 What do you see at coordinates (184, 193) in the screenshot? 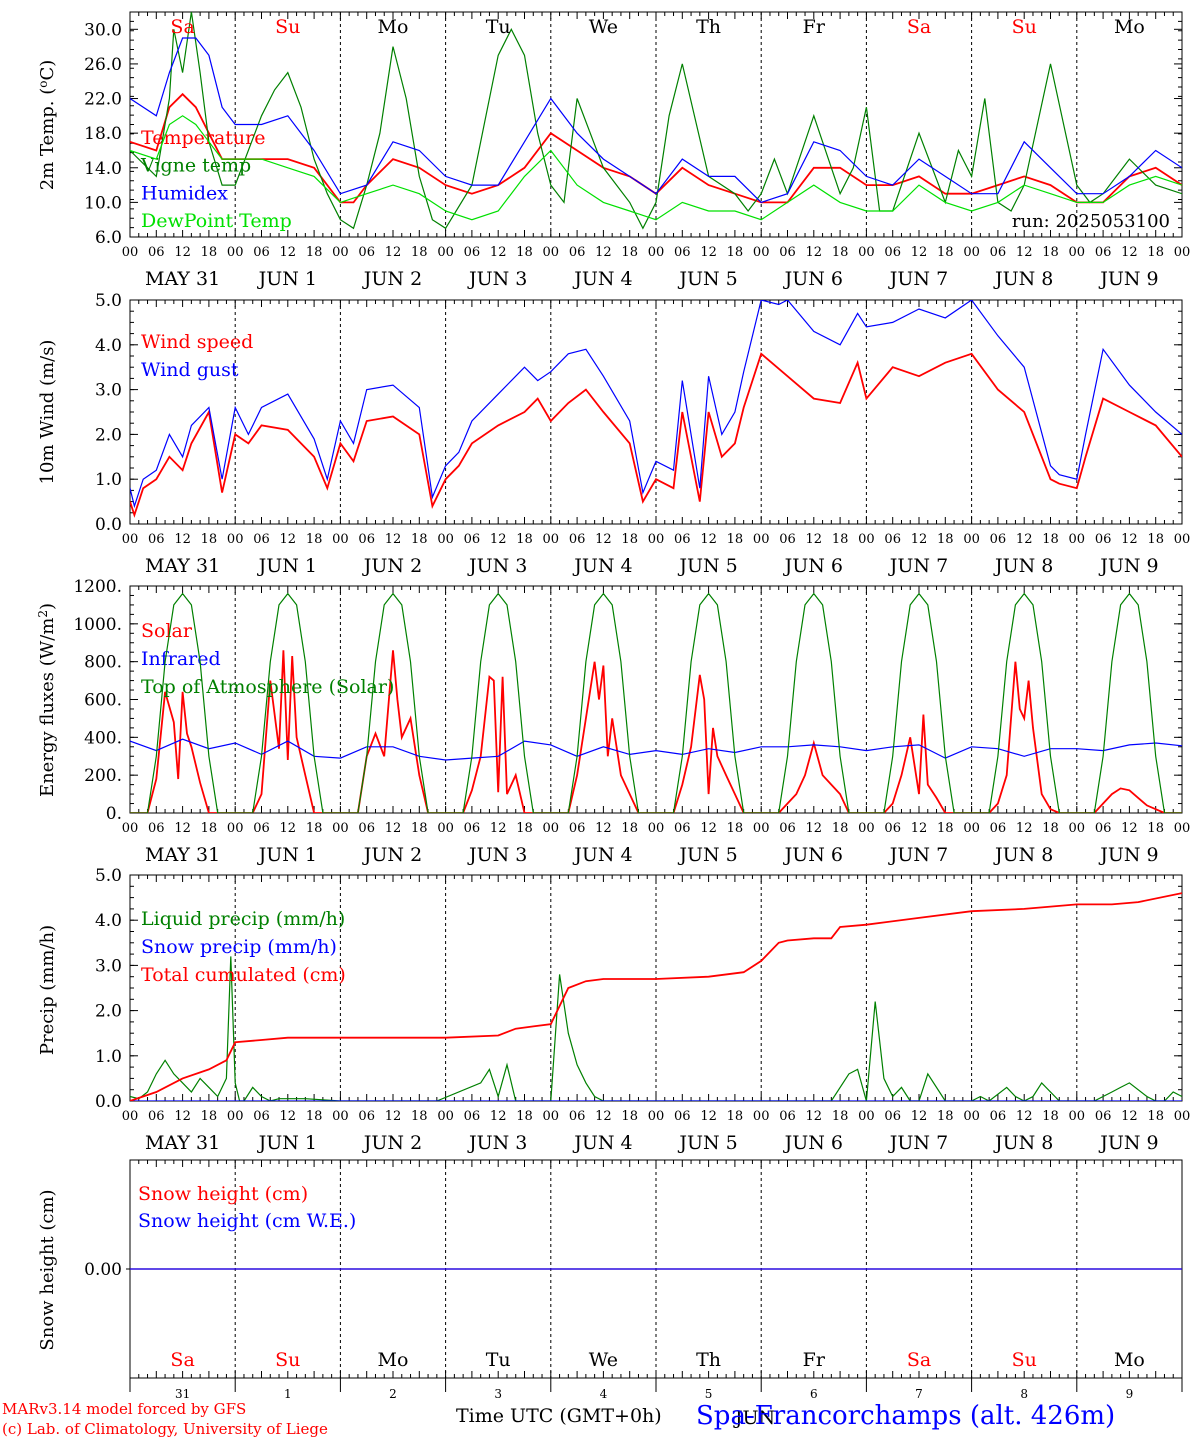
I see `legend-entry: Humidex` at bounding box center [184, 193].